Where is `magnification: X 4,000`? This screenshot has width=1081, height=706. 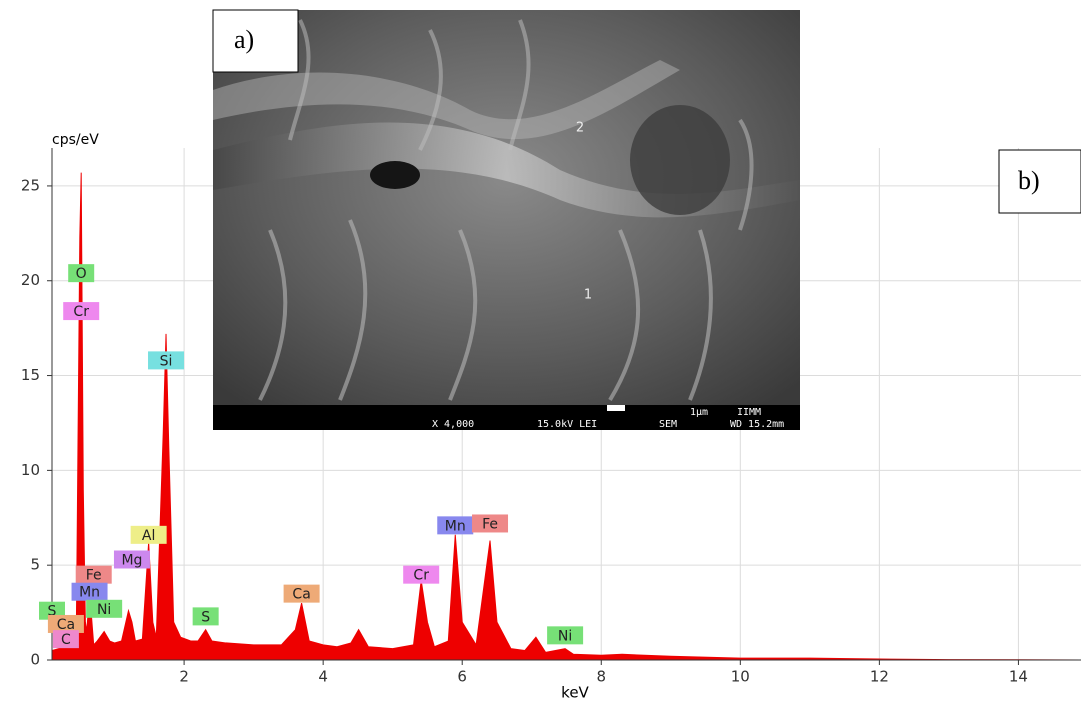 magnification: X 4,000 is located at coordinates (453, 424).